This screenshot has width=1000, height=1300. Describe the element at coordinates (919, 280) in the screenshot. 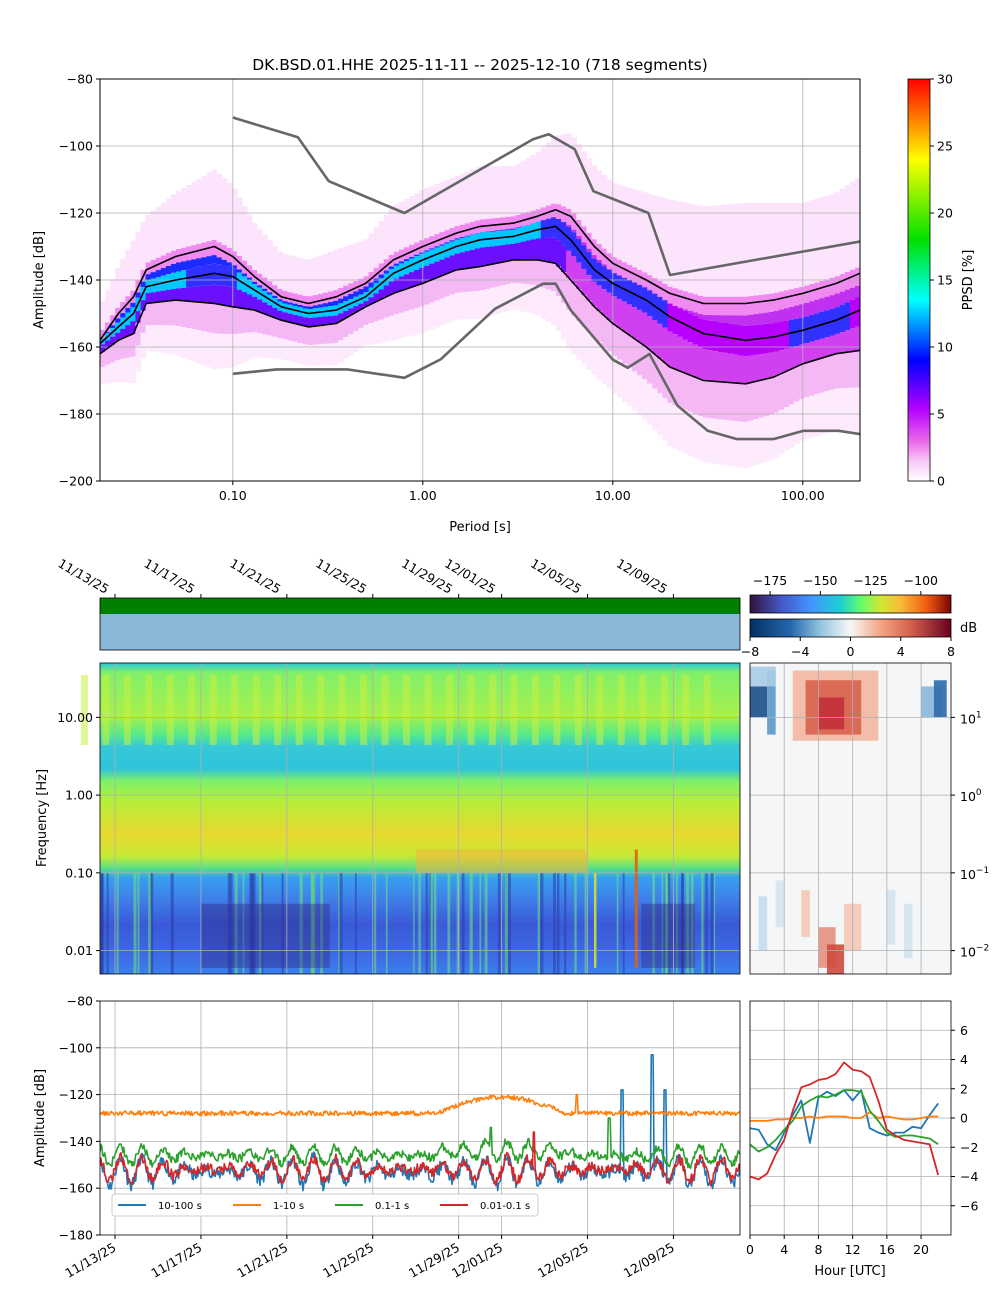

I see `ppsd-colorbar` at that location.